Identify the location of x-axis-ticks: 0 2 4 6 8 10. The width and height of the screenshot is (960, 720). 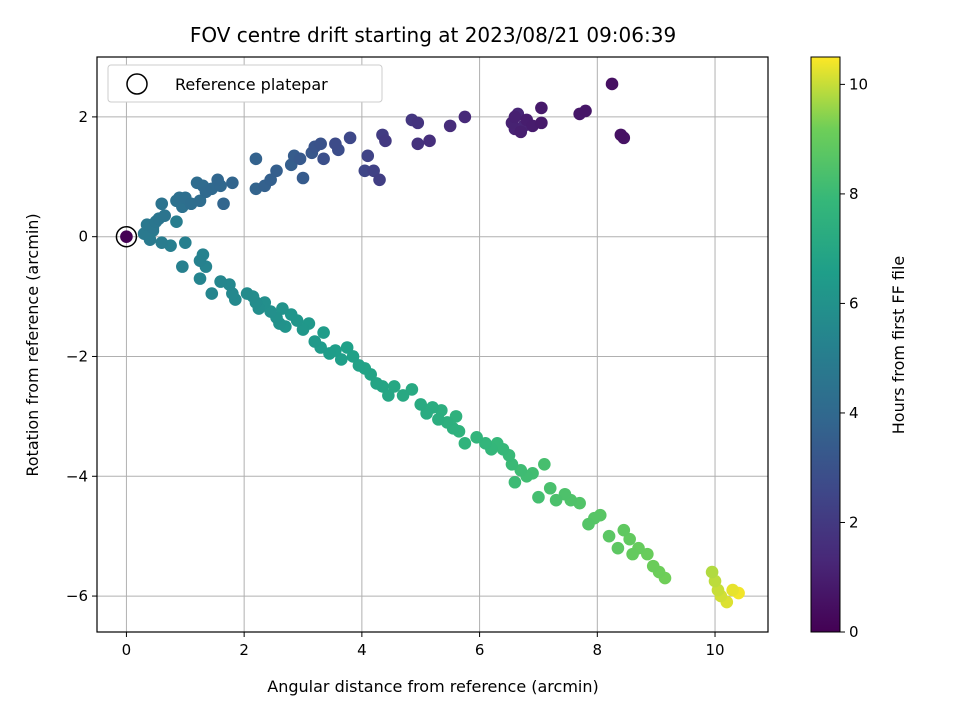
(423, 645).